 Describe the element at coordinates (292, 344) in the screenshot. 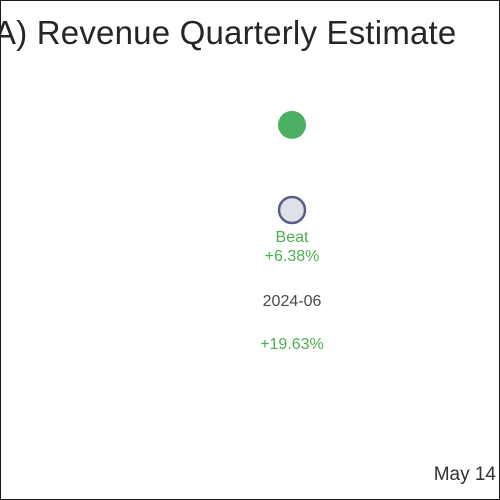

I see `change-label: +19.63%` at that location.